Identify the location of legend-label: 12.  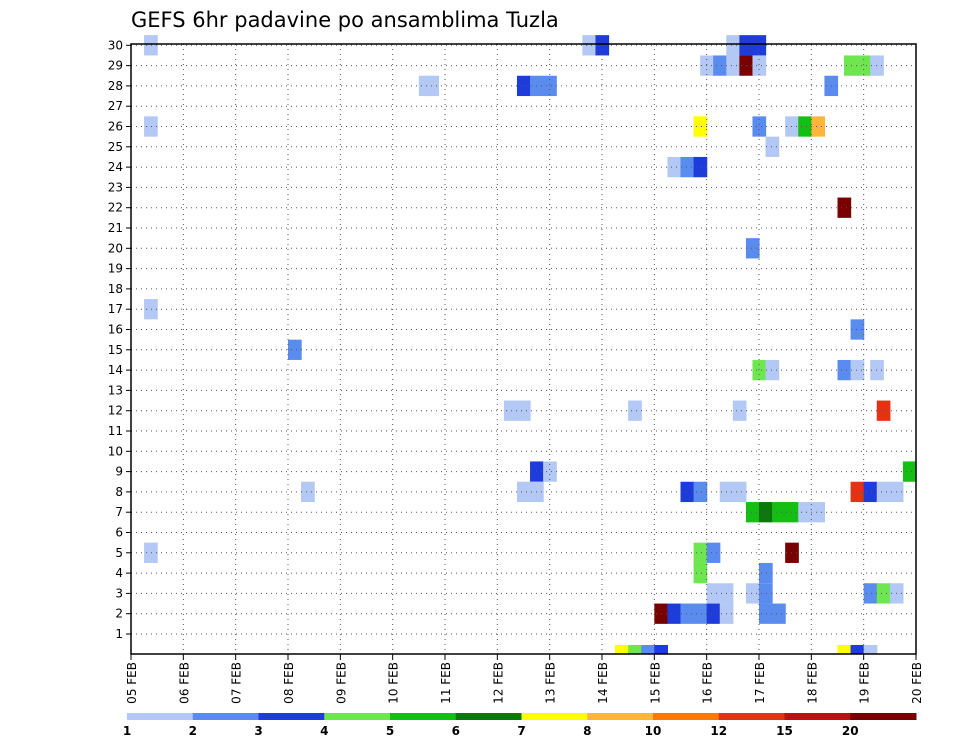
(718, 731).